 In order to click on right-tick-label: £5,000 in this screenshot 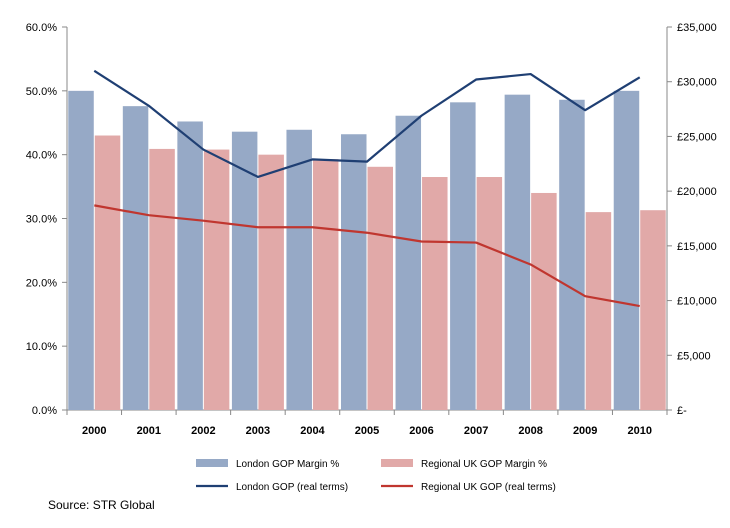, I will do `click(694, 356)`.